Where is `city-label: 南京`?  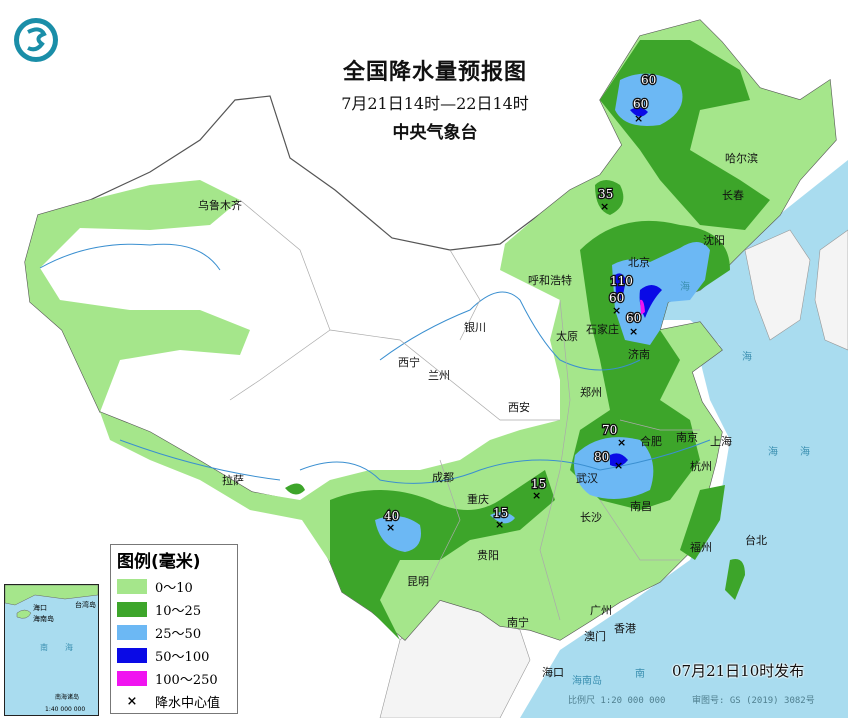
city-label: 南京 is located at coordinates (687, 437).